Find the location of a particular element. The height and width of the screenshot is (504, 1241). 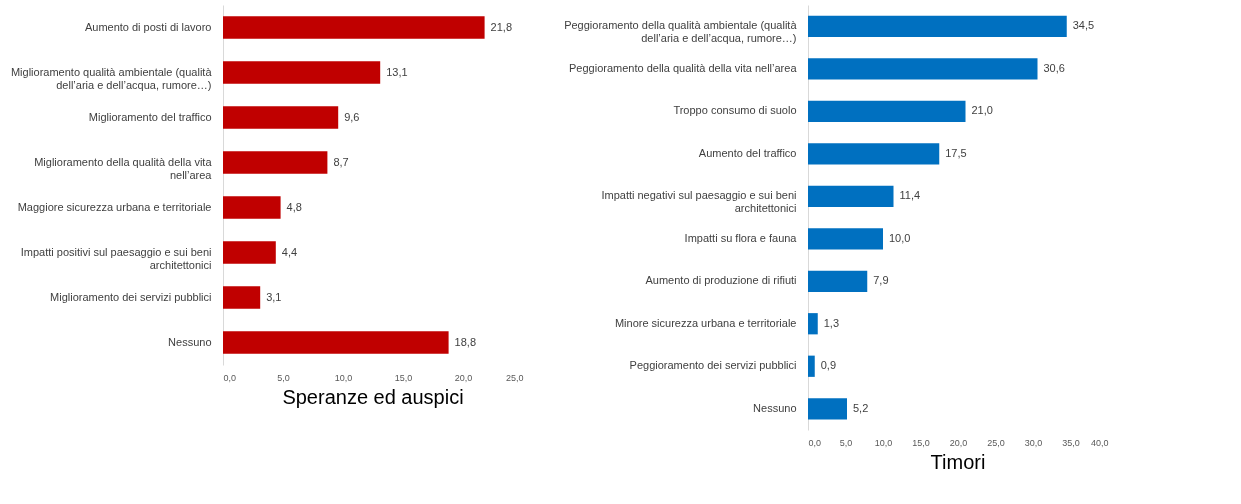

data-label: 3,1 is located at coordinates (274, 296).